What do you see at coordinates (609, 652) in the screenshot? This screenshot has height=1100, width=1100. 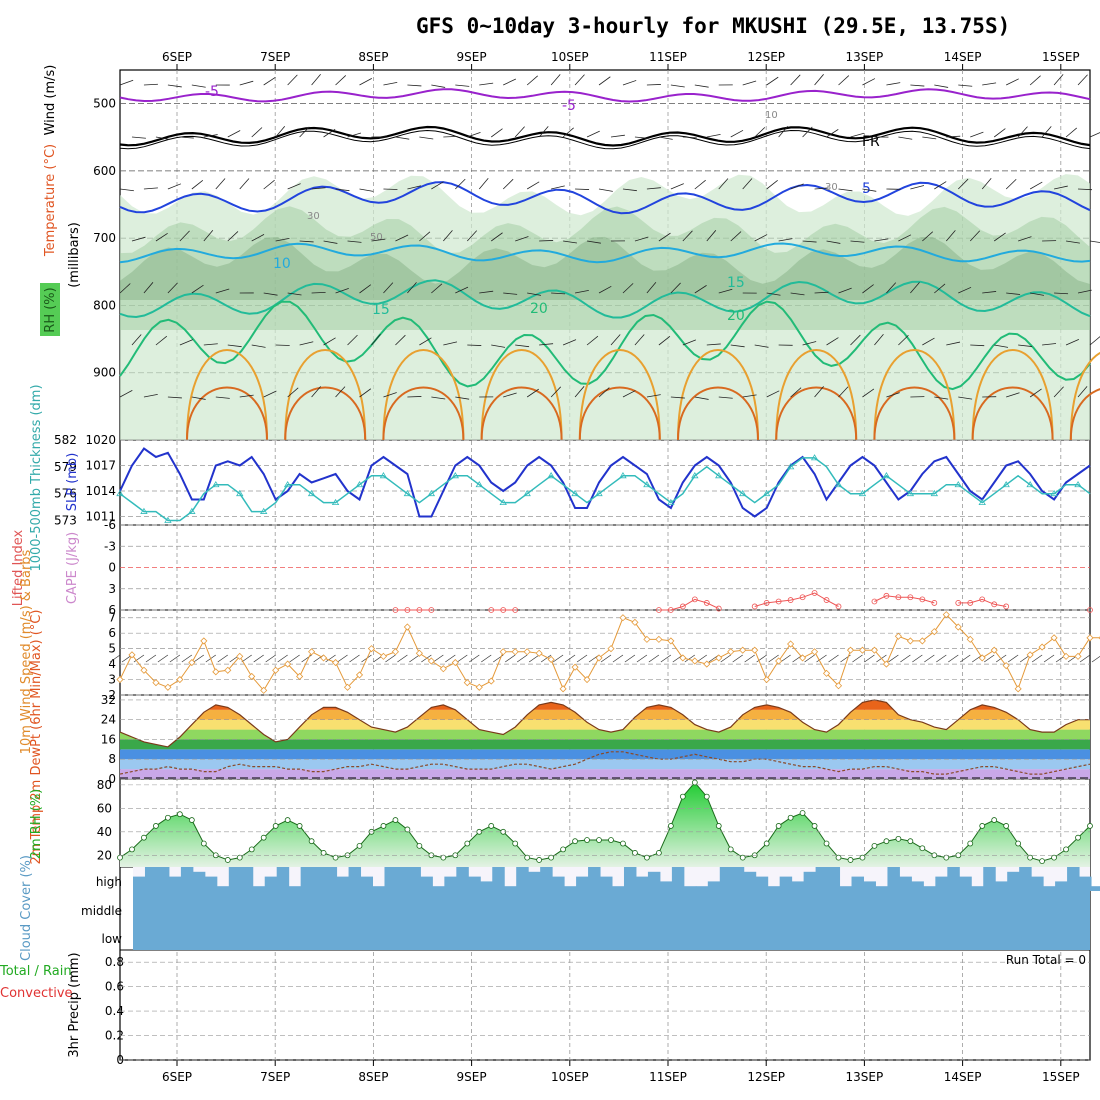 I see `wind-series-line` at bounding box center [609, 652].